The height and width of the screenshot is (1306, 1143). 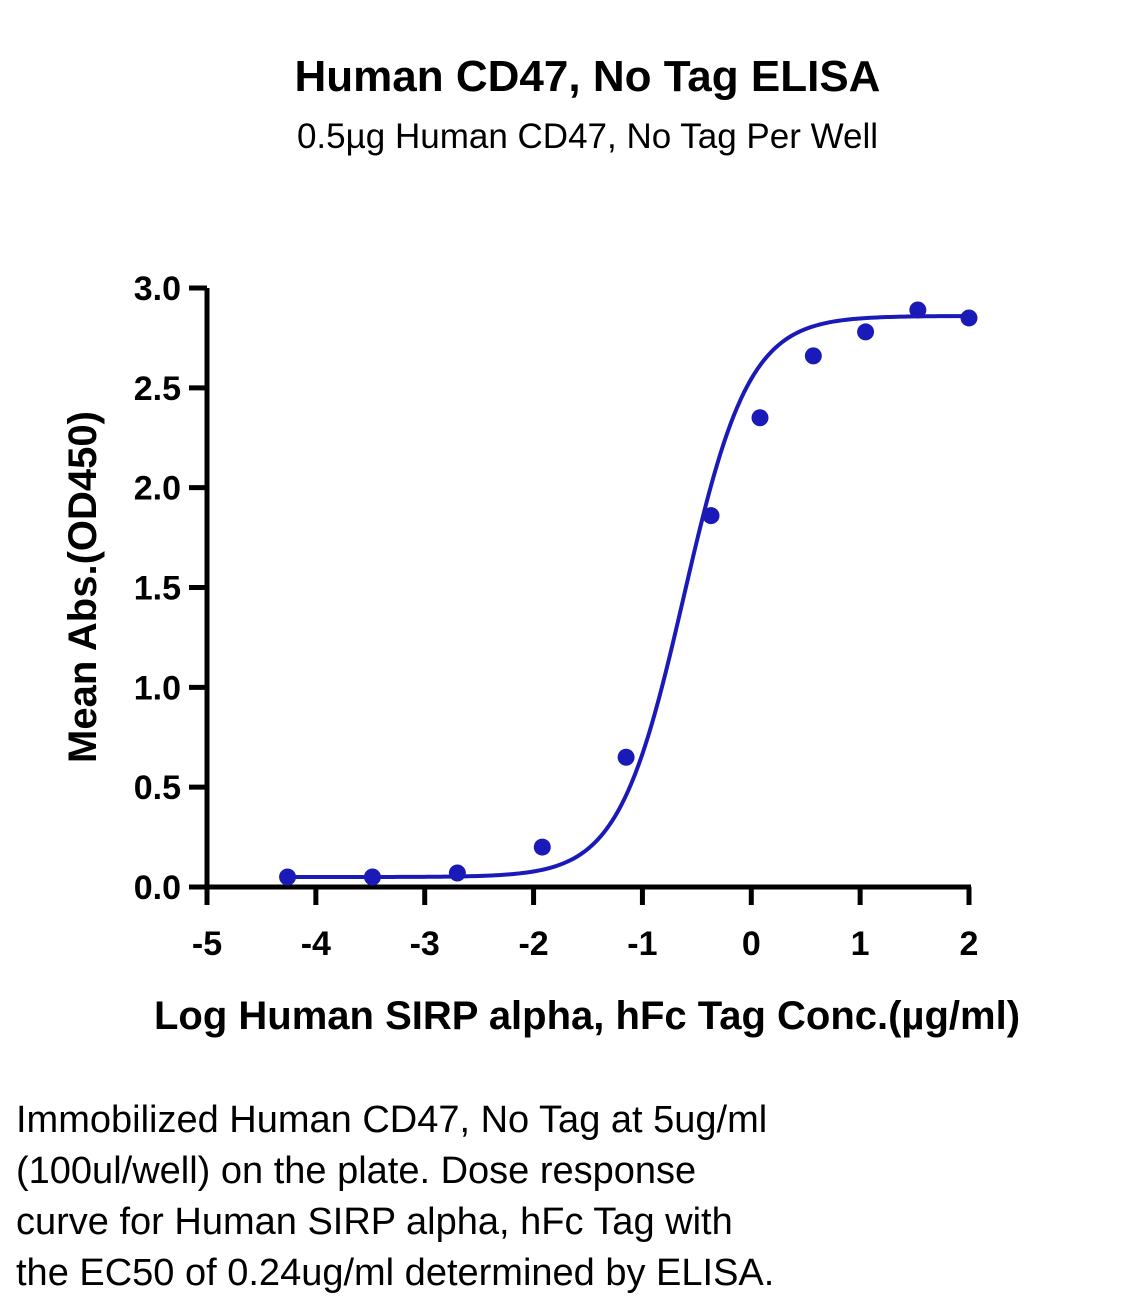 What do you see at coordinates (157, 589) in the screenshot?
I see `y-tick-label: 1.5` at bounding box center [157, 589].